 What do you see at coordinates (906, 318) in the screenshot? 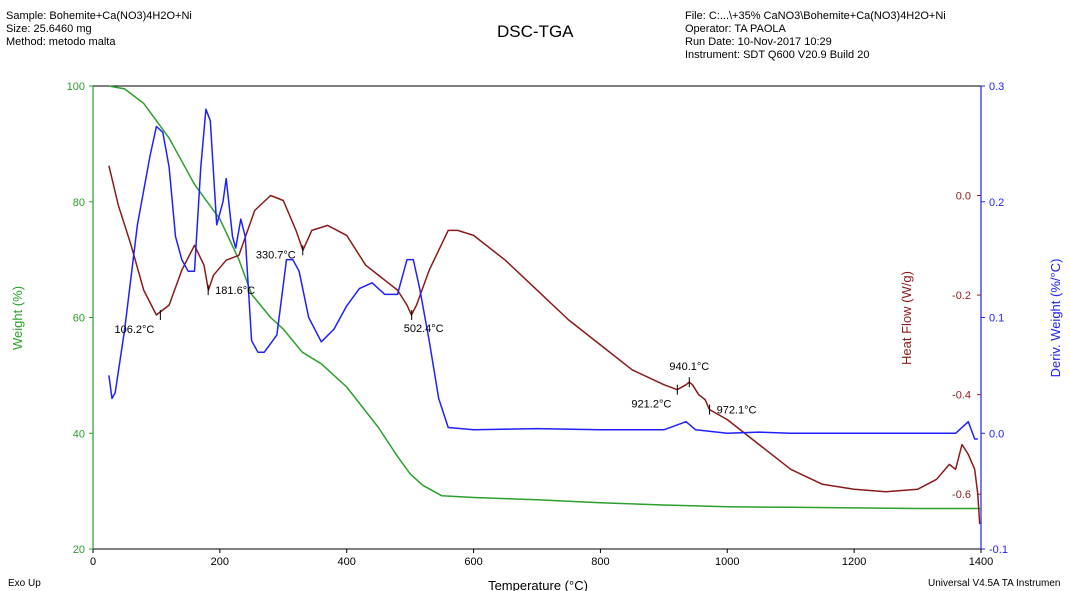
I see `heat-flow-axis-label: Heat Flow (W/g)` at bounding box center [906, 318].